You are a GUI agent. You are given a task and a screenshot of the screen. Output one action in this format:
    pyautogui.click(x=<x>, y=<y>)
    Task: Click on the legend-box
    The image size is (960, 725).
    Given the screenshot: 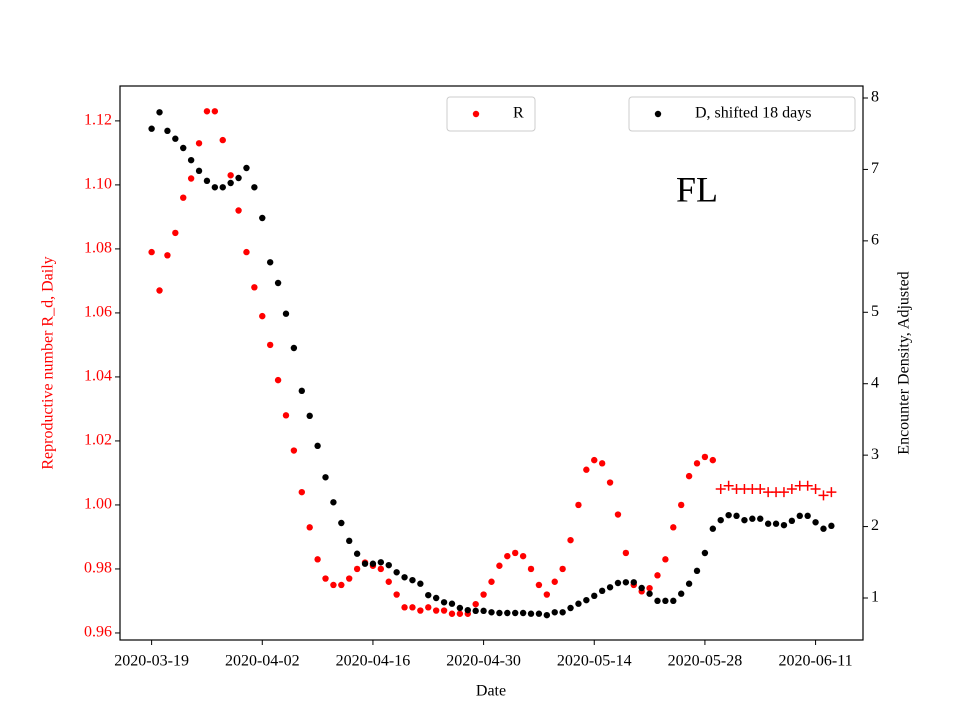 What is the action you would take?
    pyautogui.click(x=491, y=114)
    